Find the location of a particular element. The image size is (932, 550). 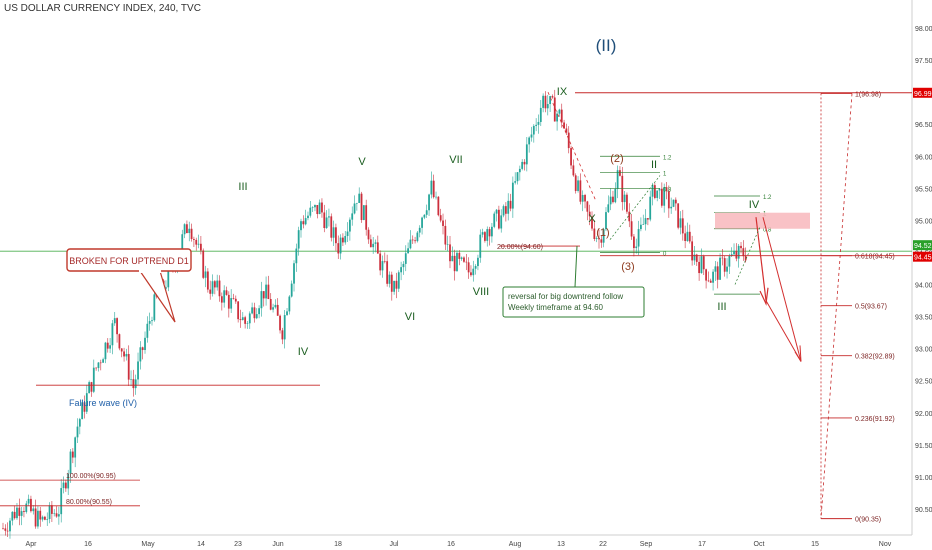

x-tick-label: 22 is located at coordinates (603, 544).